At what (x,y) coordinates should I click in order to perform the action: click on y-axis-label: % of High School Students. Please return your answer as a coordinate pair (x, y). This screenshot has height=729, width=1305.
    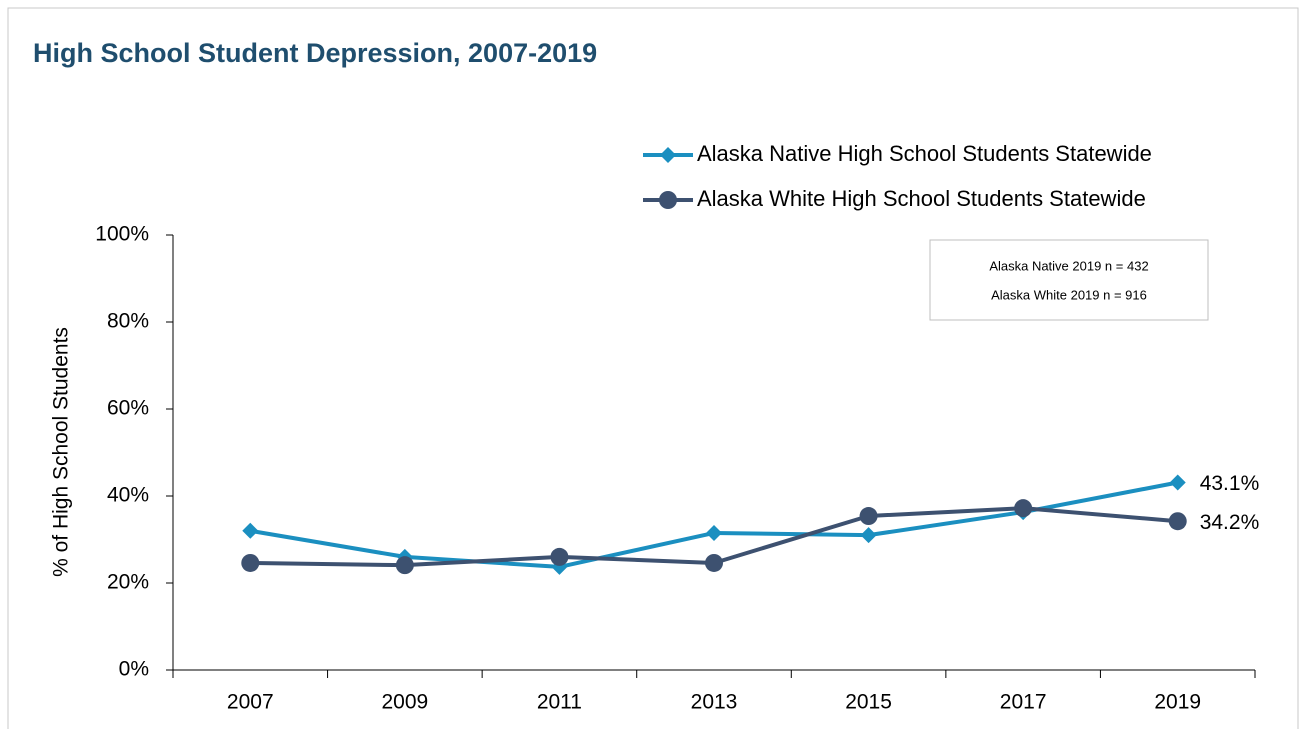
    Looking at the image, I should click on (61, 452).